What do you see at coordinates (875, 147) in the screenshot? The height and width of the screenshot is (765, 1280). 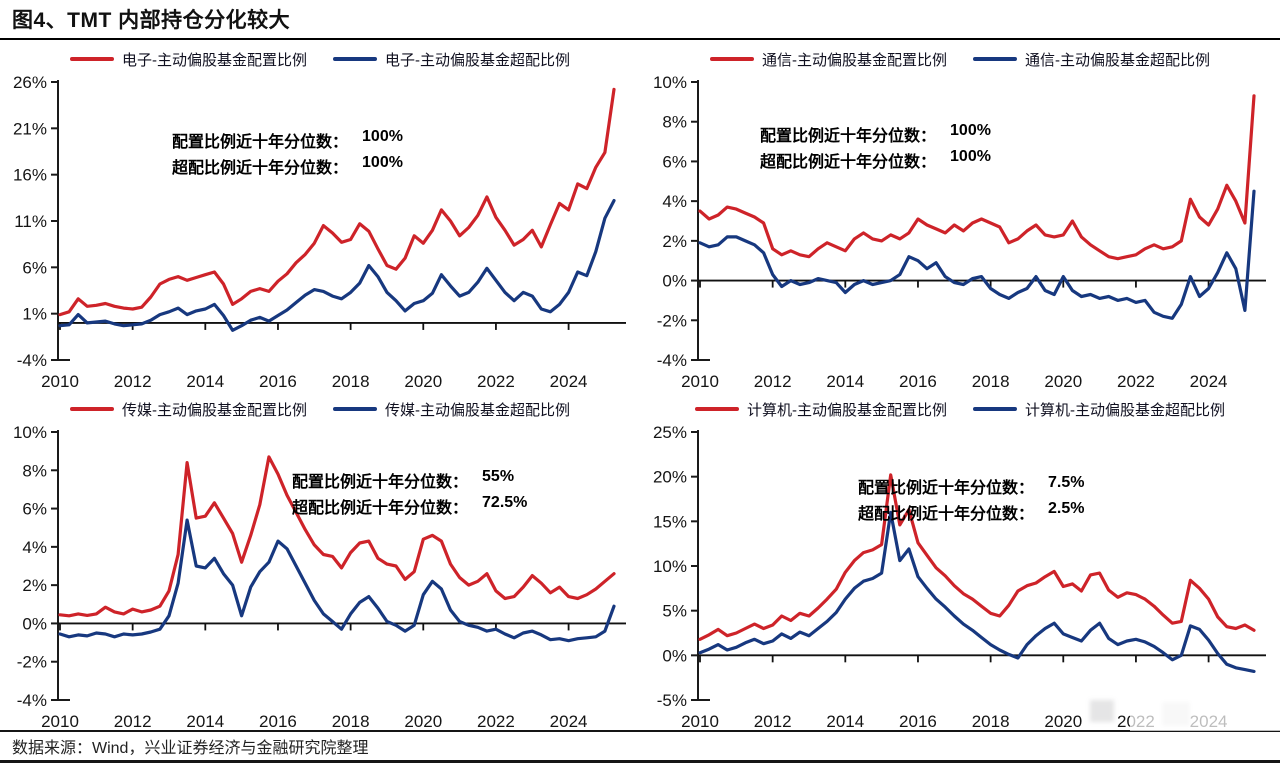 I see `annotation-telecom: 配置比例近十年分位数： 100% 超配比例近十年分位数： 100%` at bounding box center [875, 147].